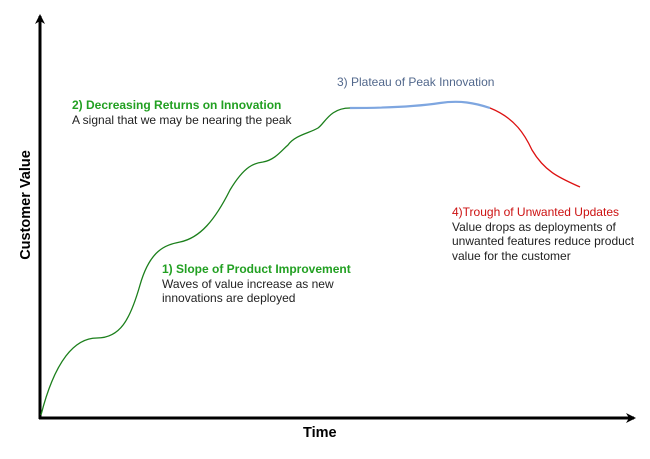 The height and width of the screenshot is (459, 650). Describe the element at coordinates (535, 147) in the screenshot. I see `decline-curve` at that location.